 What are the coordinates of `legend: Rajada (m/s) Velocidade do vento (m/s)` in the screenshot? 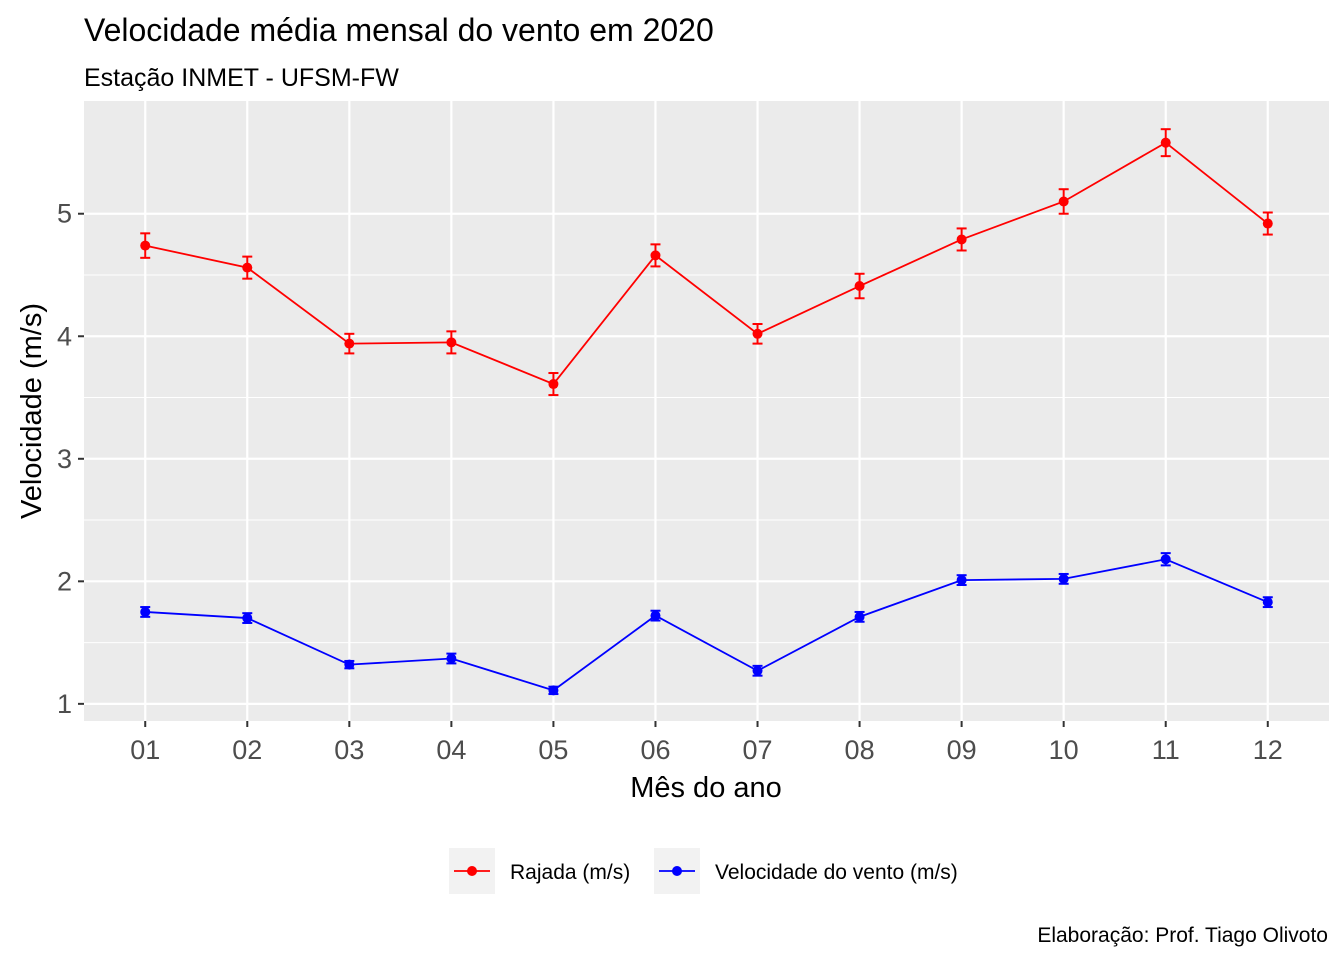 It's located at (703, 871).